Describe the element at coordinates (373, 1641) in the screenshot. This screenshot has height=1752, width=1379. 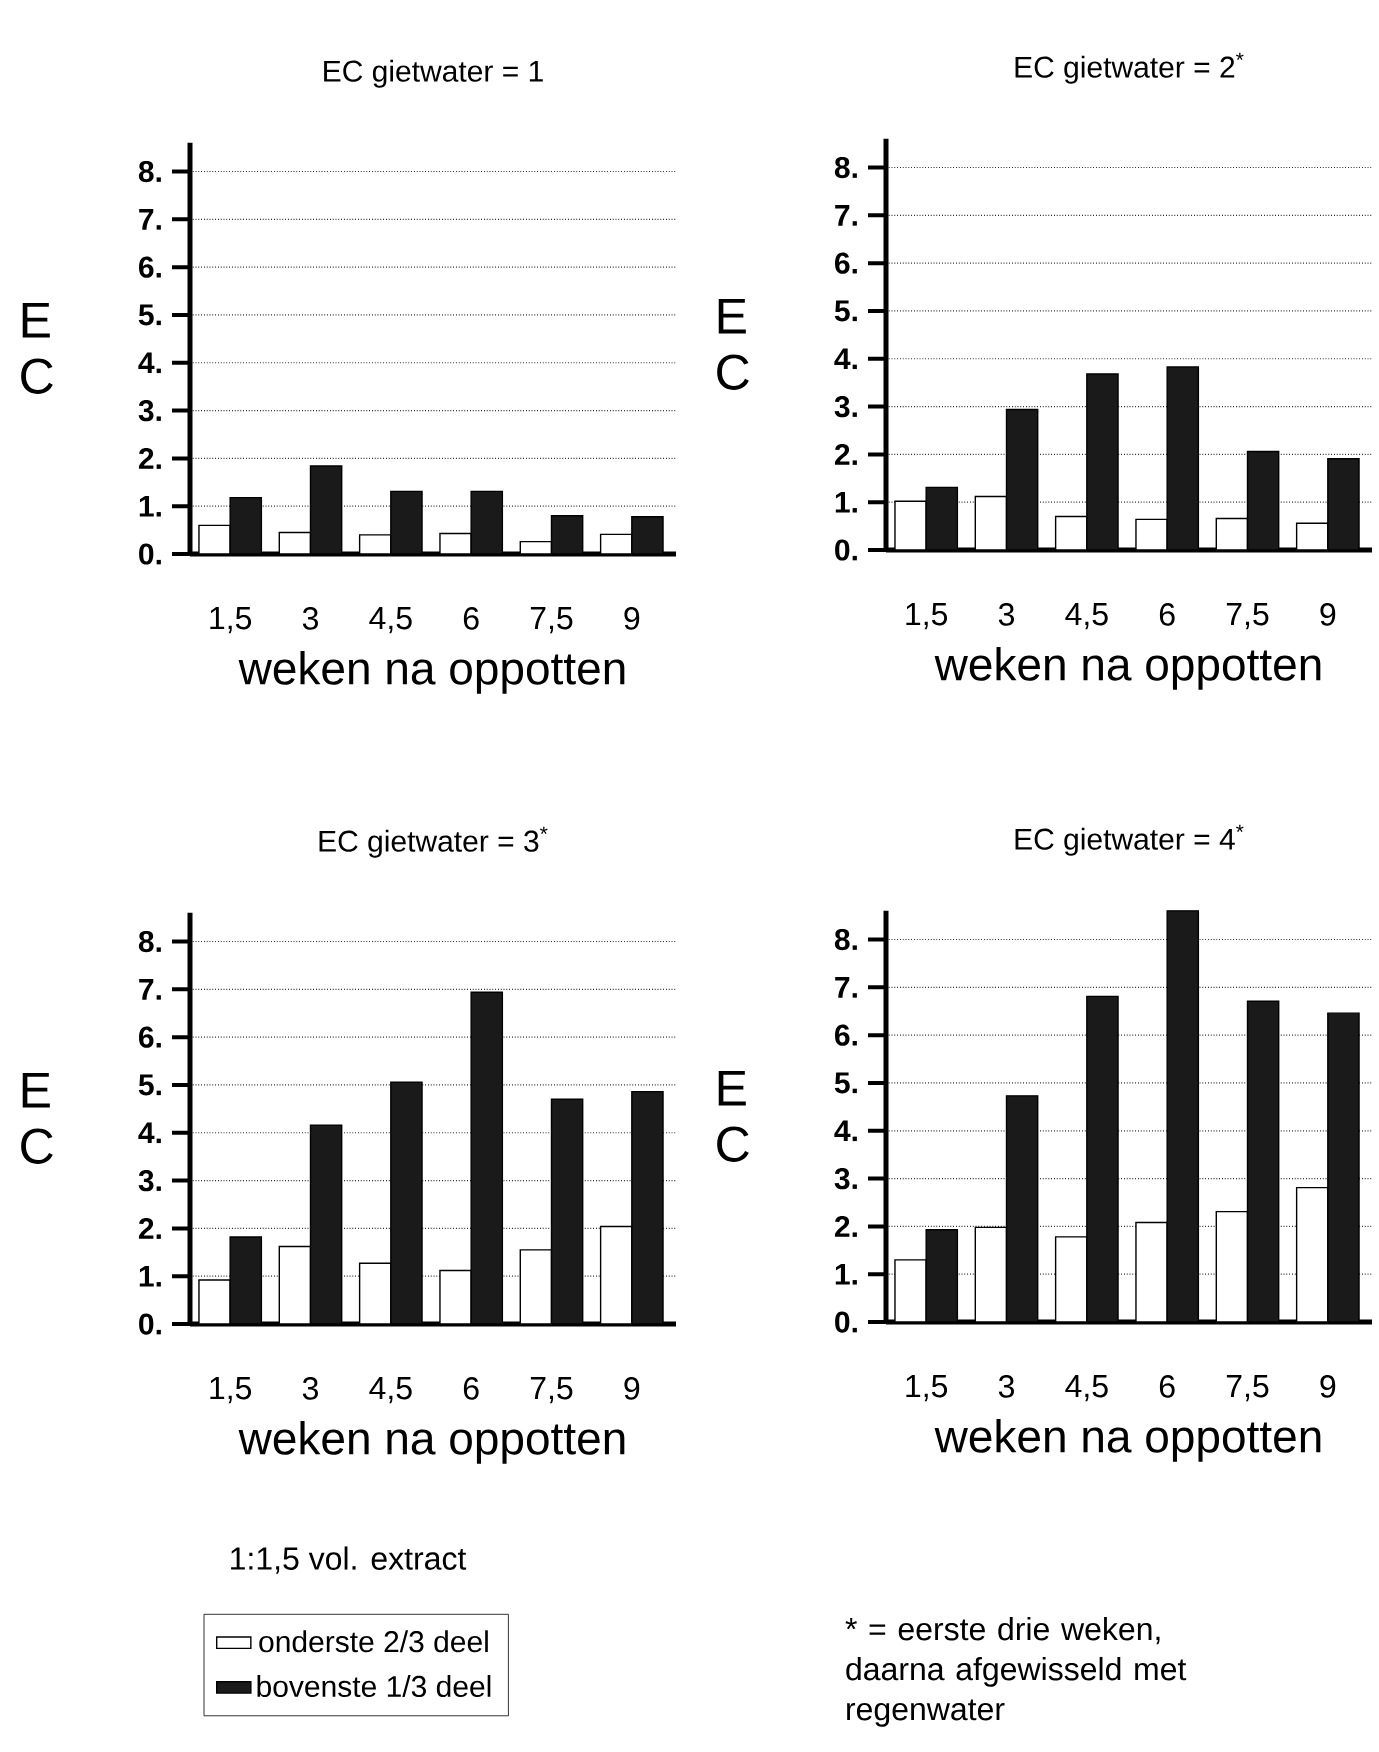
I see `legend-label: onderste 2/3 deel` at that location.